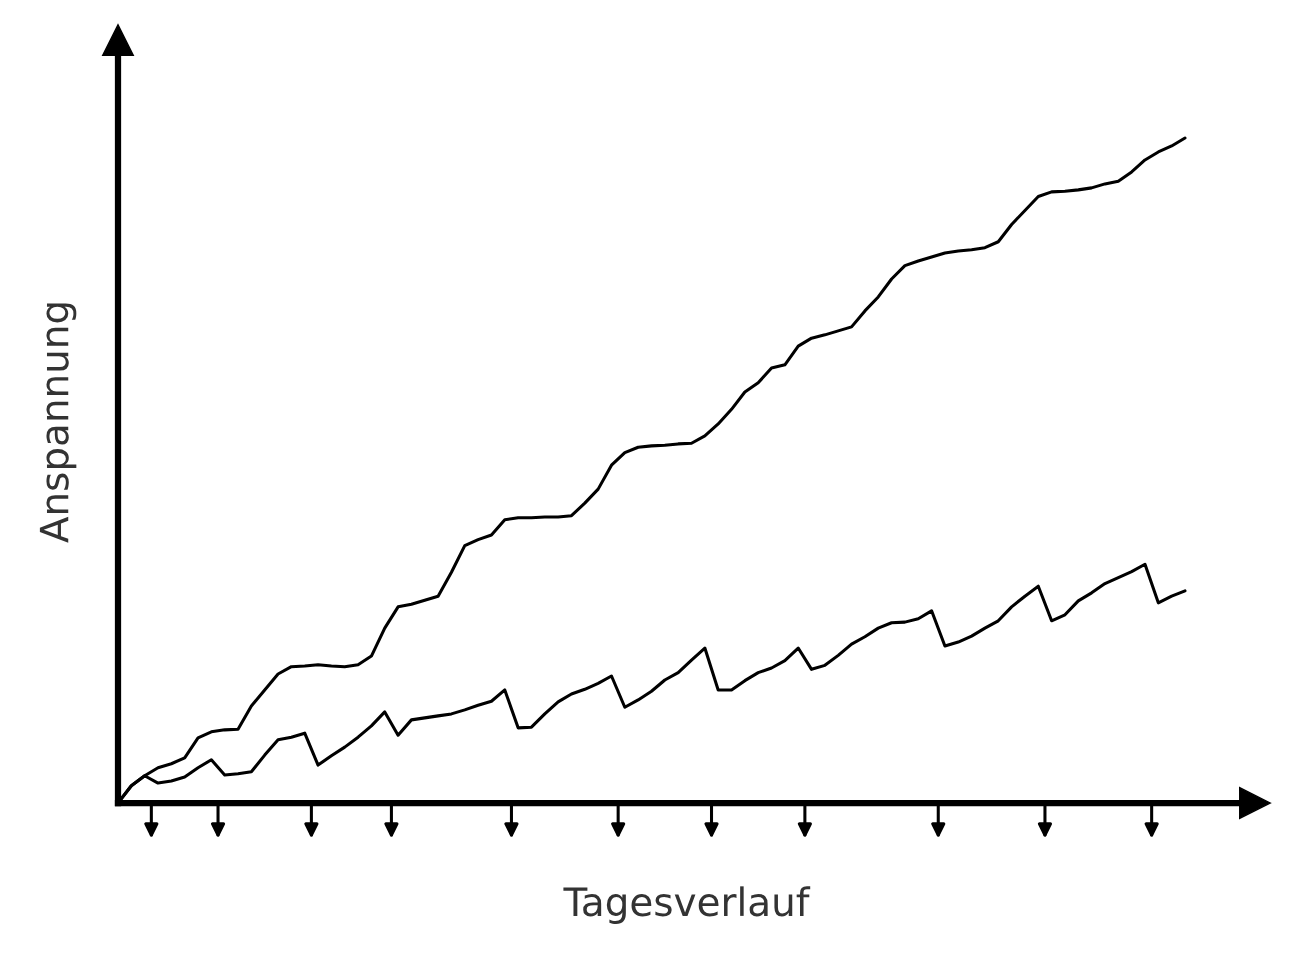 The width and height of the screenshot is (1294, 976). Describe the element at coordinates (687, 905) in the screenshot. I see `x-axis-title: Tagesverlauf` at that location.